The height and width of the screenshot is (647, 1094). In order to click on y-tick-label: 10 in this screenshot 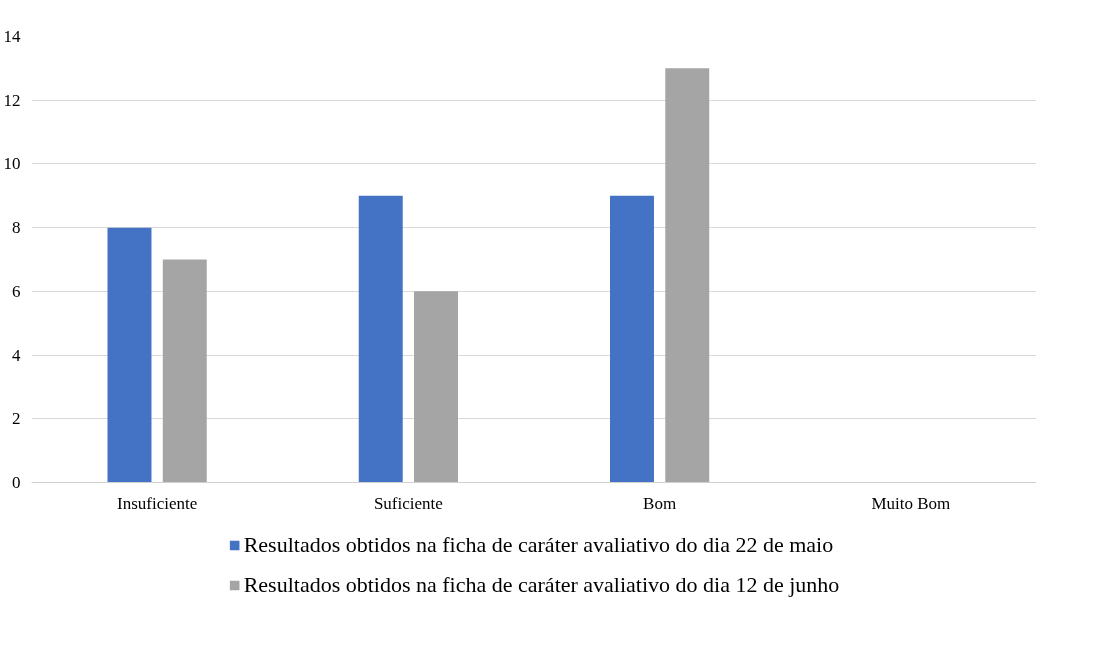, I will do `click(12, 164)`.